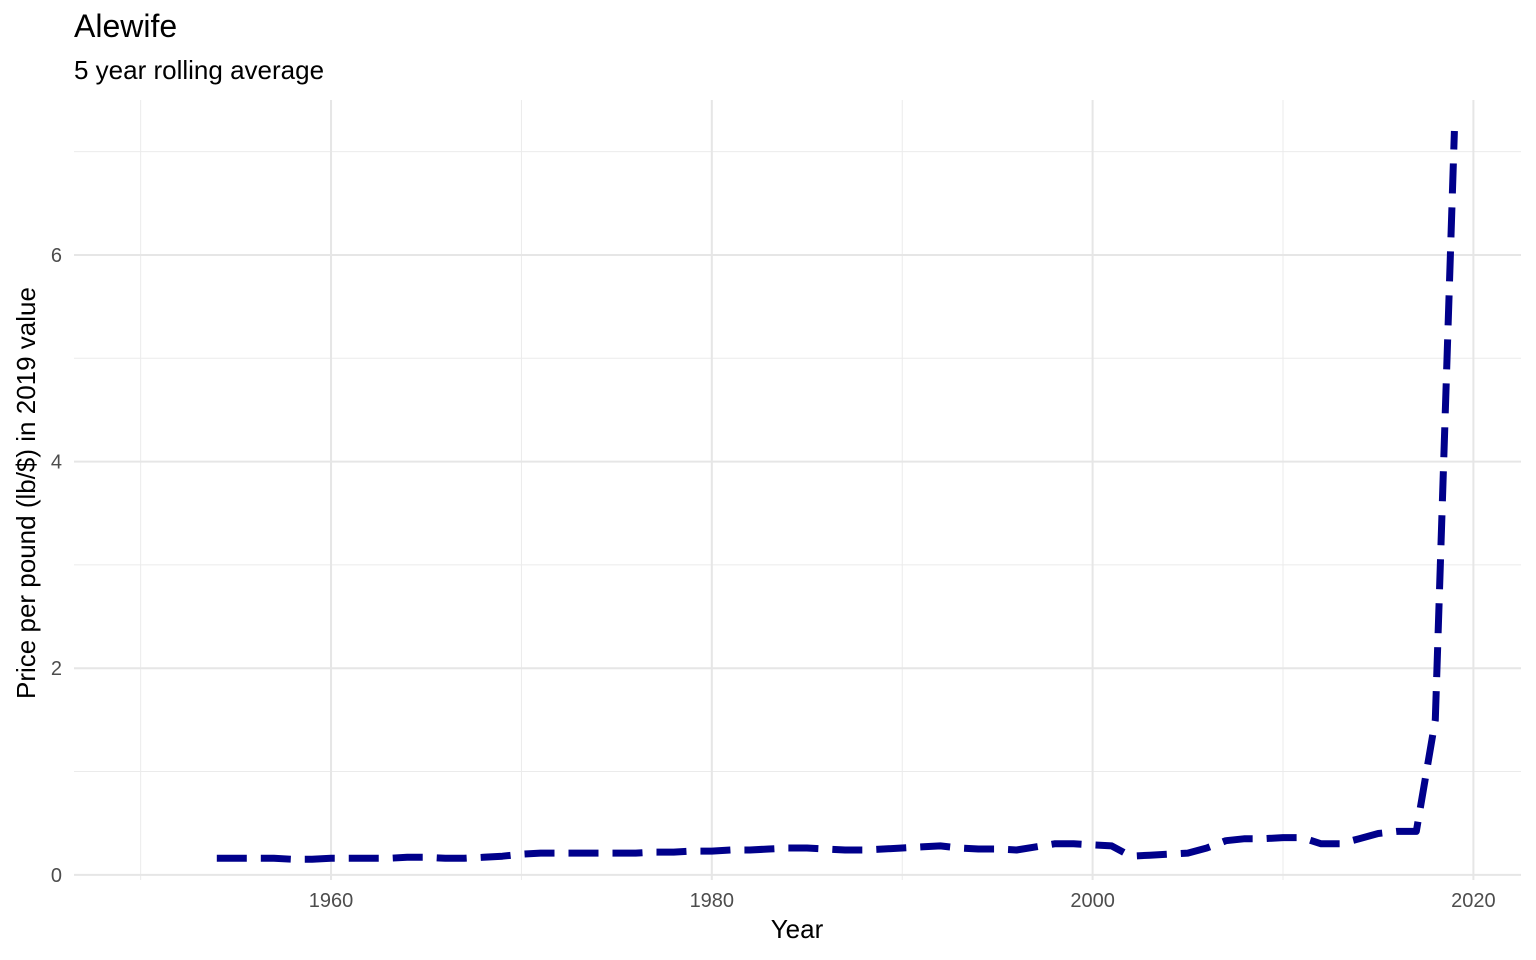 The width and height of the screenshot is (1536, 960). I want to click on x-axis-title: Year, so click(797, 929).